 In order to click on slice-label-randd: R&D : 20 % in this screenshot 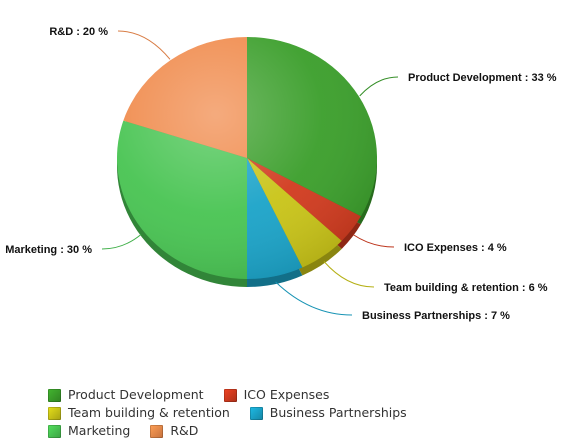, I will do `click(78, 32)`.